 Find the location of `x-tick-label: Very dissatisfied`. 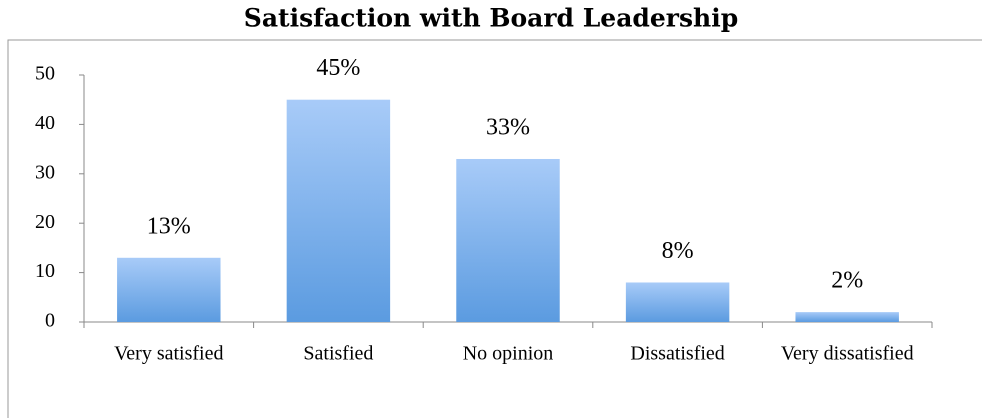

x-tick-label: Very dissatisfied is located at coordinates (847, 354).